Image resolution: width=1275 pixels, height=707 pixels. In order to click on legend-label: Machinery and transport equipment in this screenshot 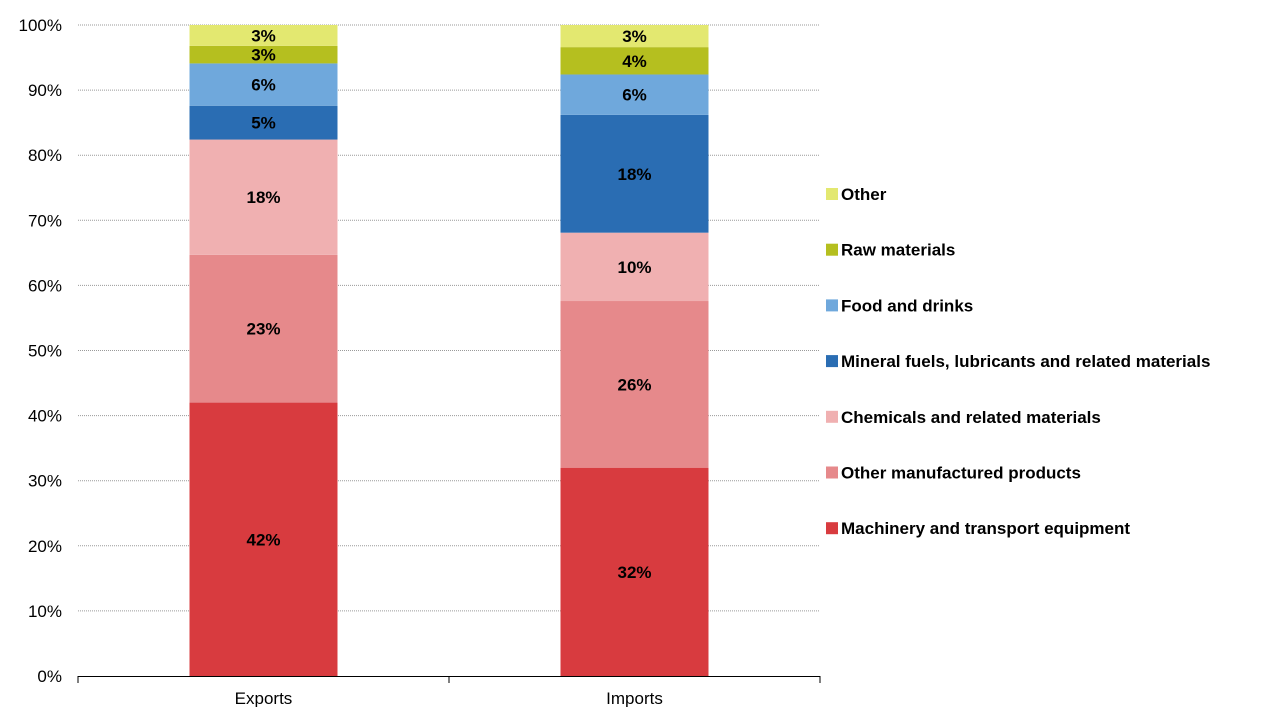, I will do `click(985, 528)`.